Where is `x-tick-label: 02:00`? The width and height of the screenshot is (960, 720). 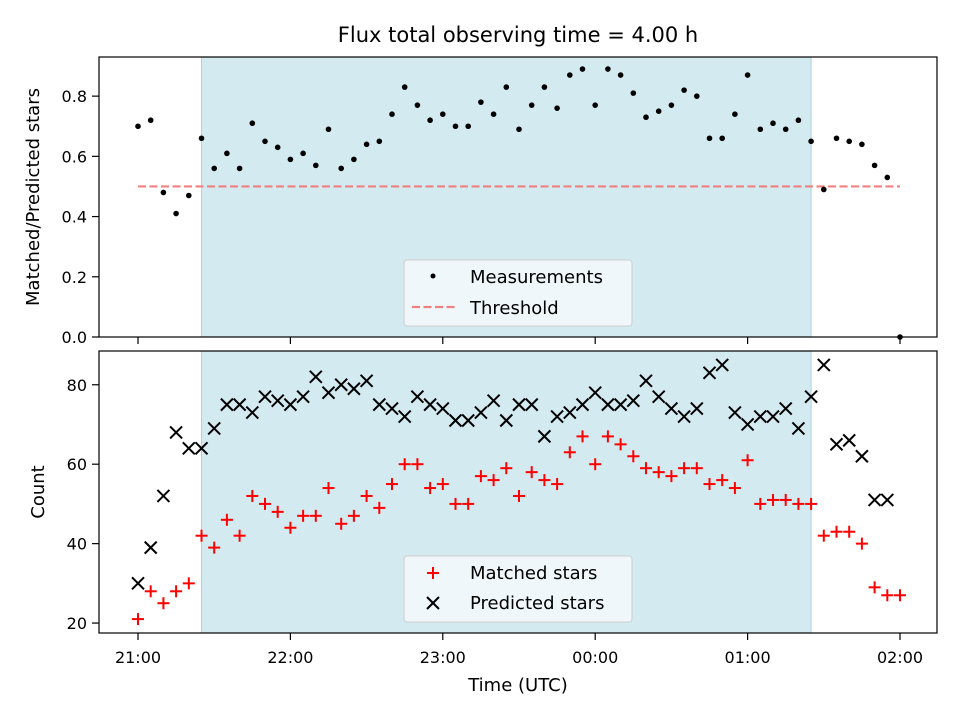
x-tick-label: 02:00 is located at coordinates (900, 657).